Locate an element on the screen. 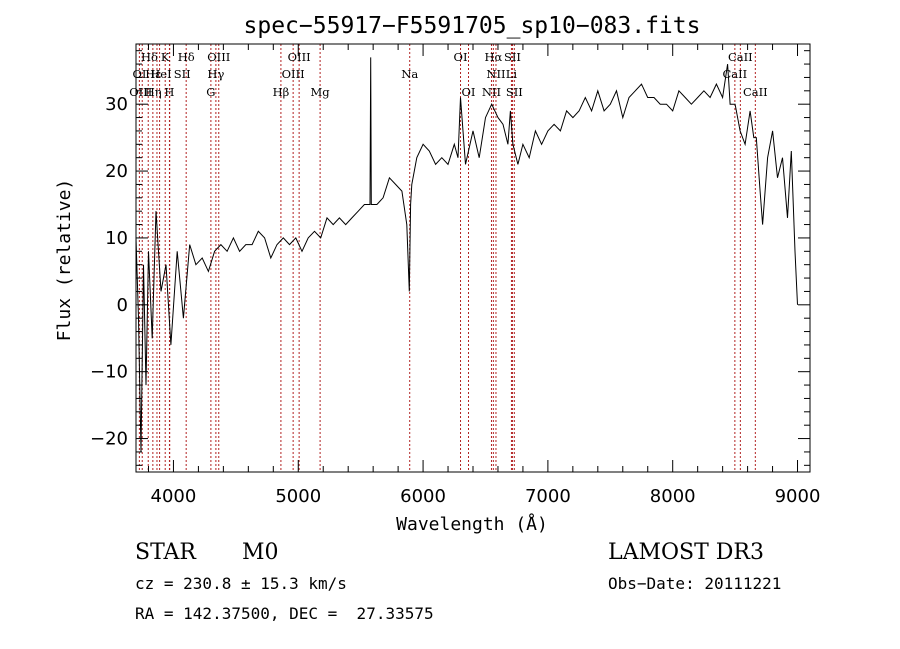  y-tick-label: −10 is located at coordinates (109, 372).